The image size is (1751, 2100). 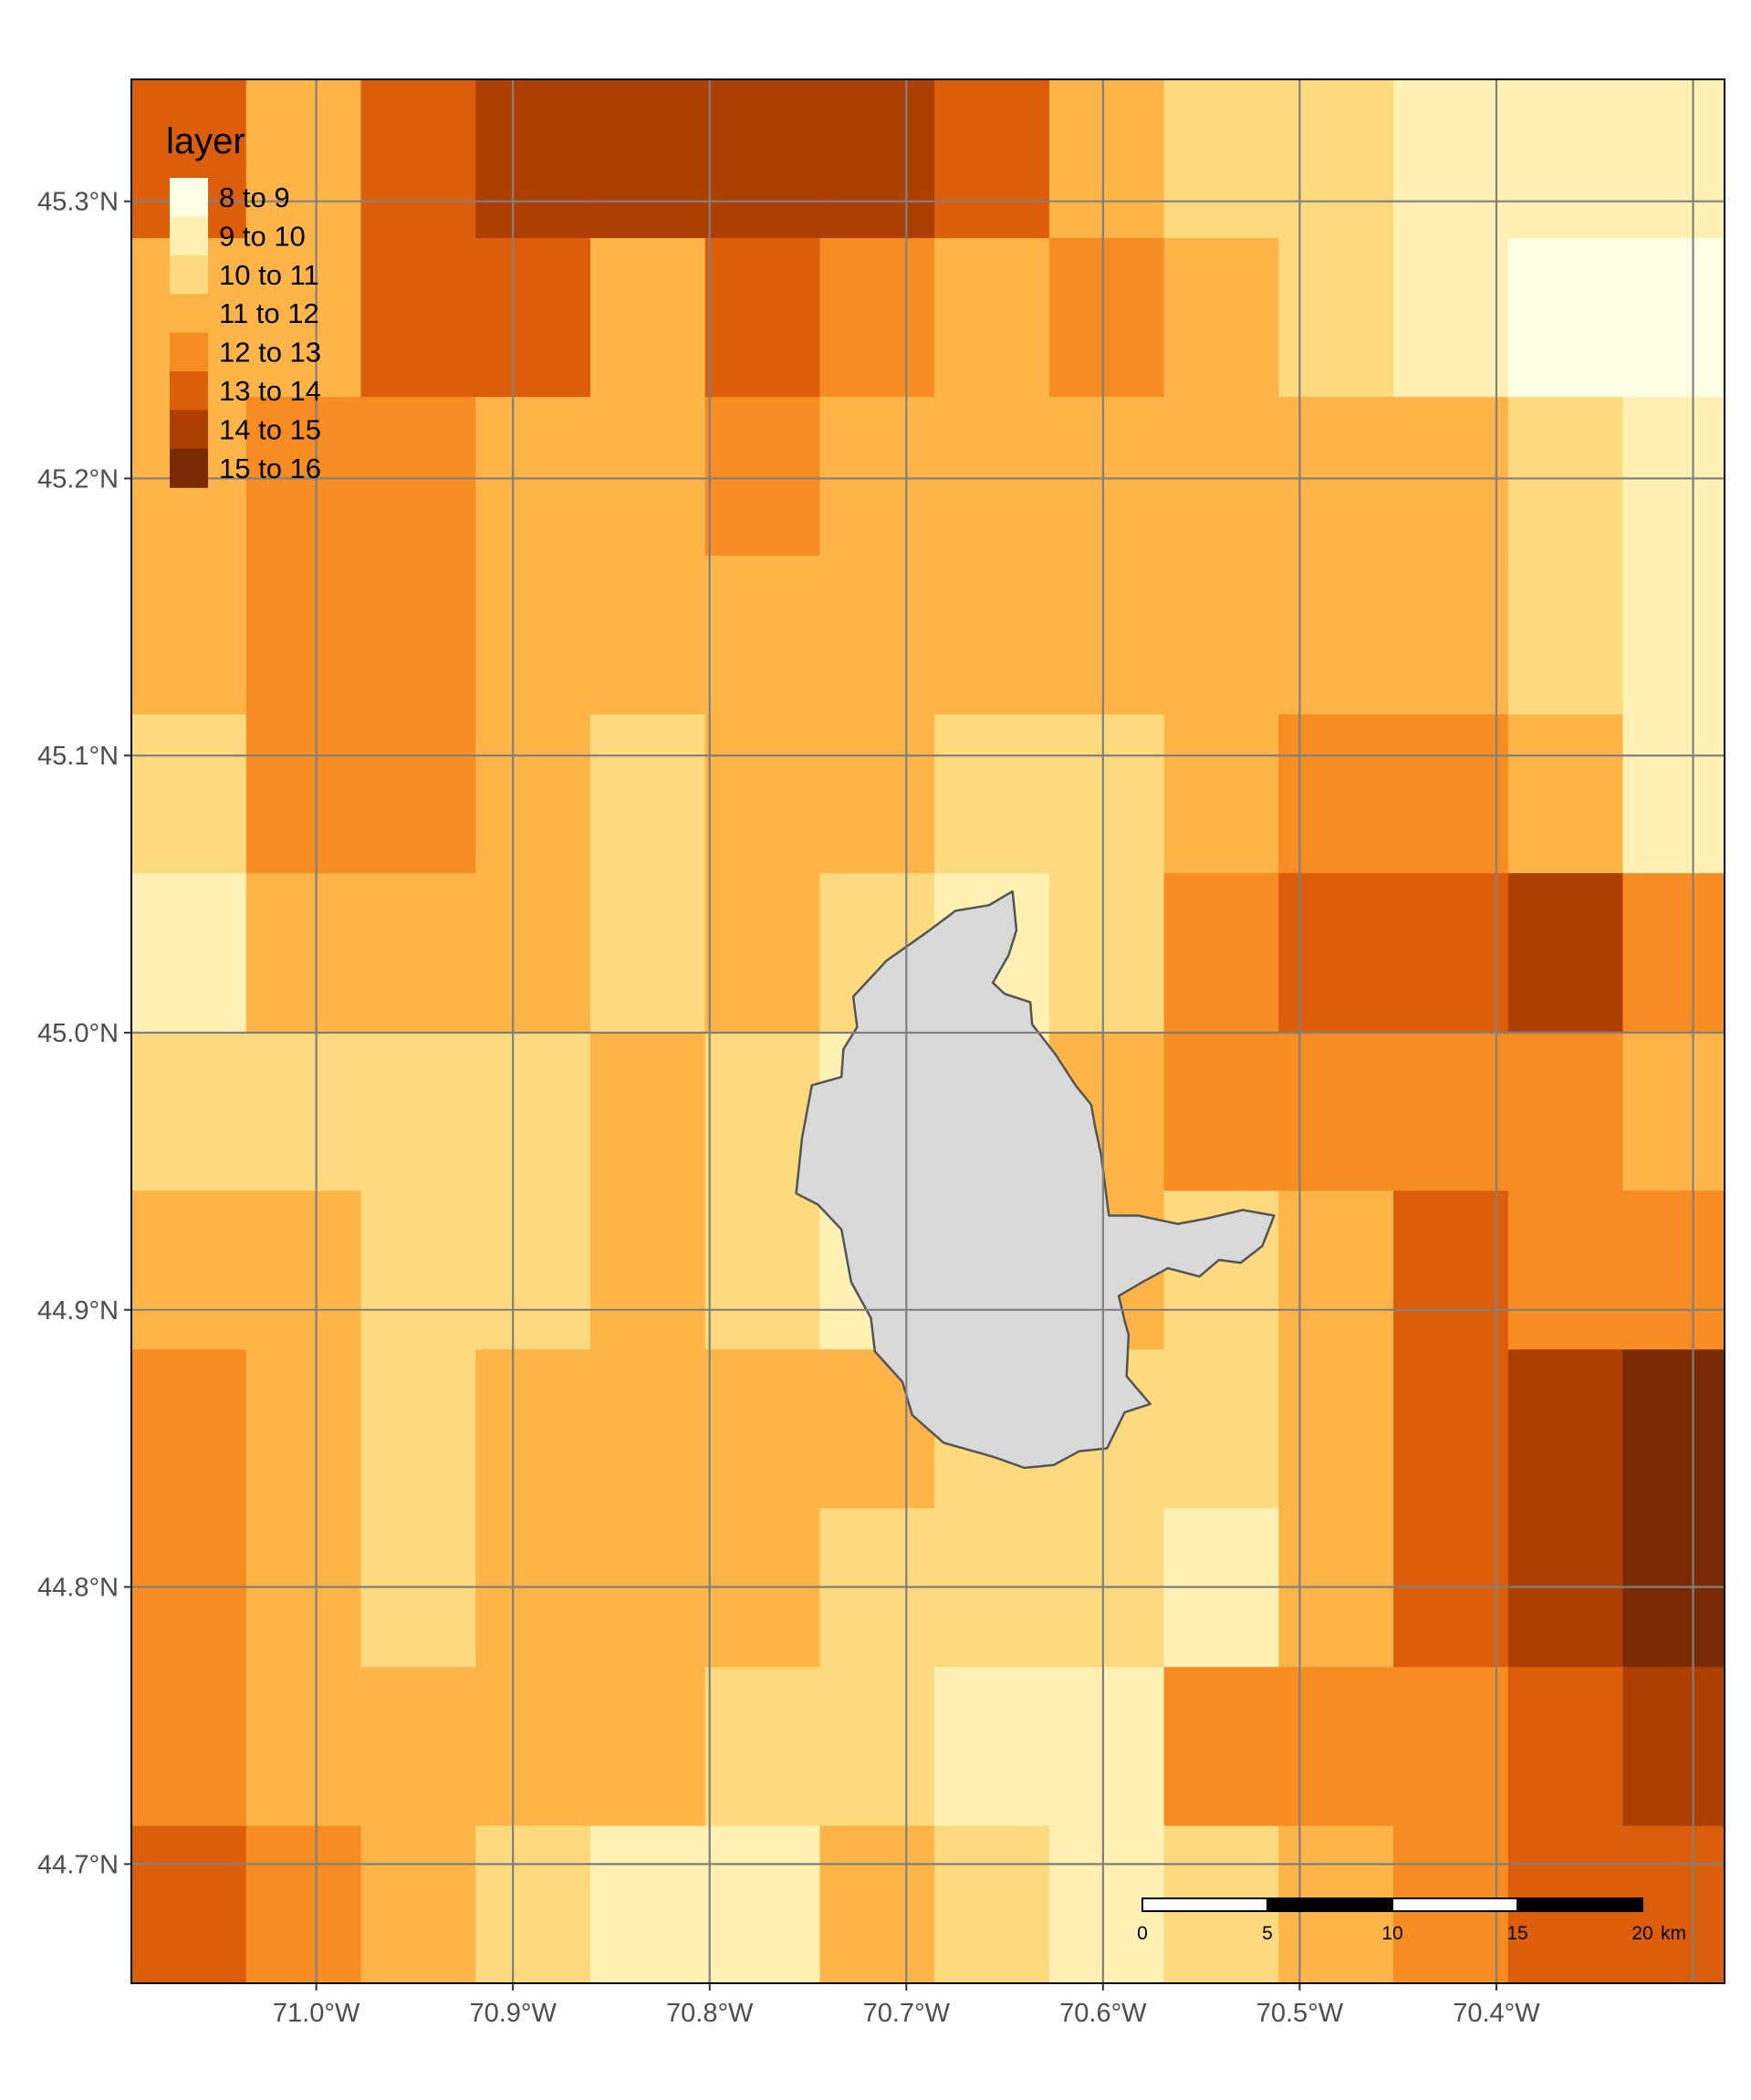 I want to click on raster-cell-r6-c4, so click(x=648, y=1111).